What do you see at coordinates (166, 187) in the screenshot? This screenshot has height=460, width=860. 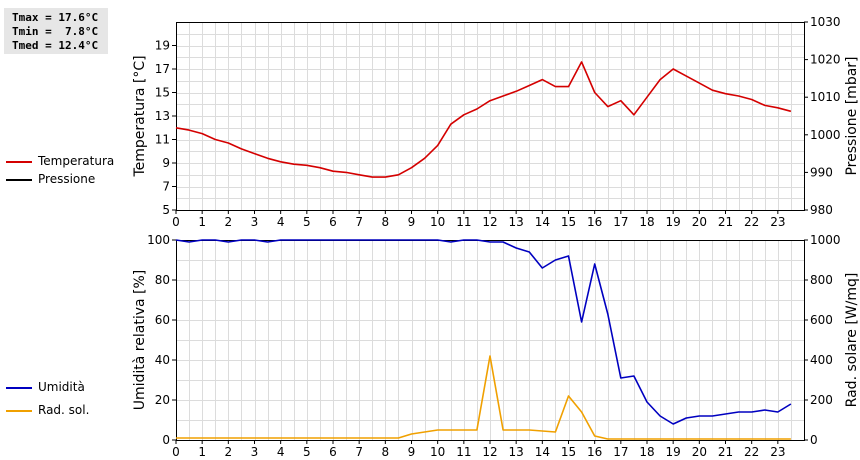 I see `y-tick-label: 7` at bounding box center [166, 187].